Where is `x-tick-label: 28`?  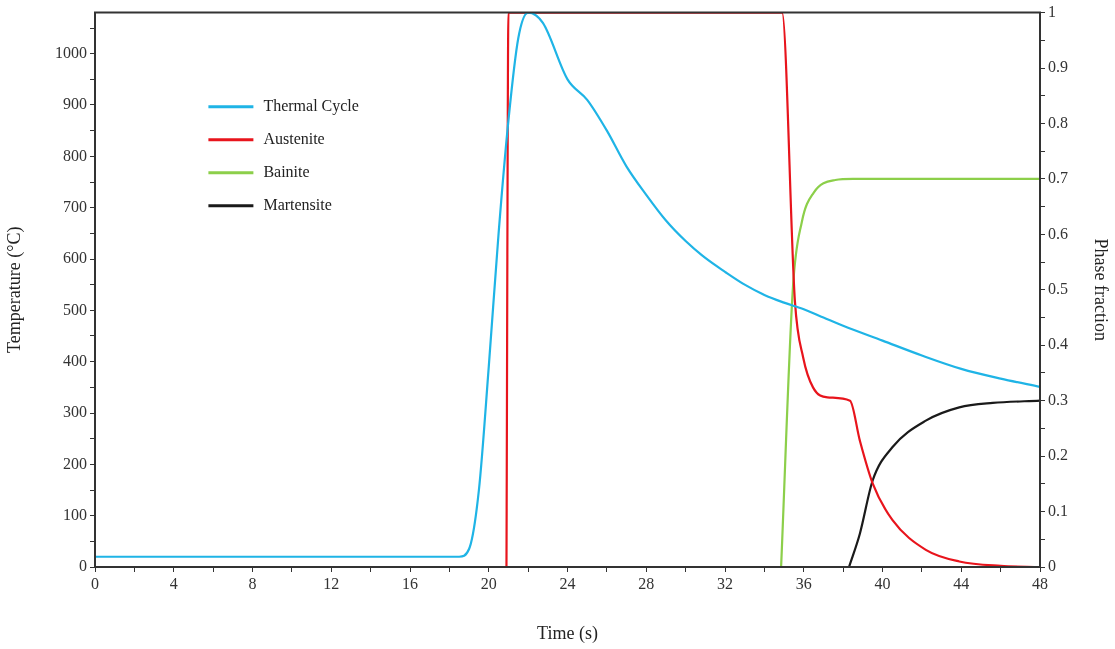
x-tick-label: 28 is located at coordinates (646, 583).